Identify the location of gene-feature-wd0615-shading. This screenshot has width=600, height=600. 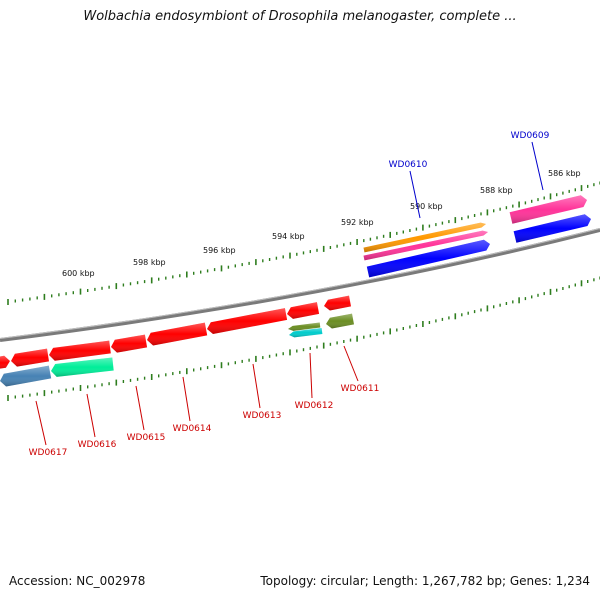
(129, 343).